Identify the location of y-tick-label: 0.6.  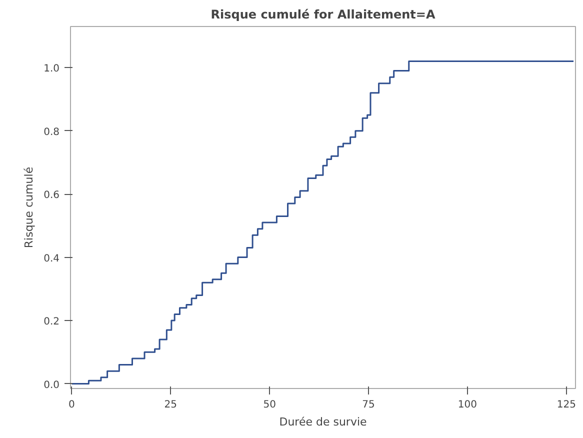
(52, 196).